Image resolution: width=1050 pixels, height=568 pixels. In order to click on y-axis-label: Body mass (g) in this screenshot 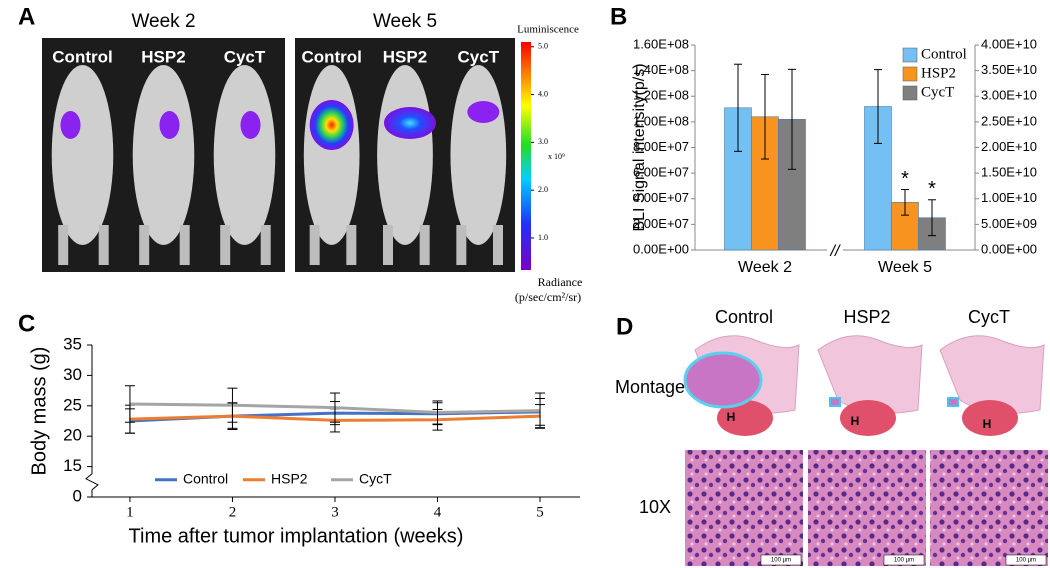, I will do `click(39, 411)`.